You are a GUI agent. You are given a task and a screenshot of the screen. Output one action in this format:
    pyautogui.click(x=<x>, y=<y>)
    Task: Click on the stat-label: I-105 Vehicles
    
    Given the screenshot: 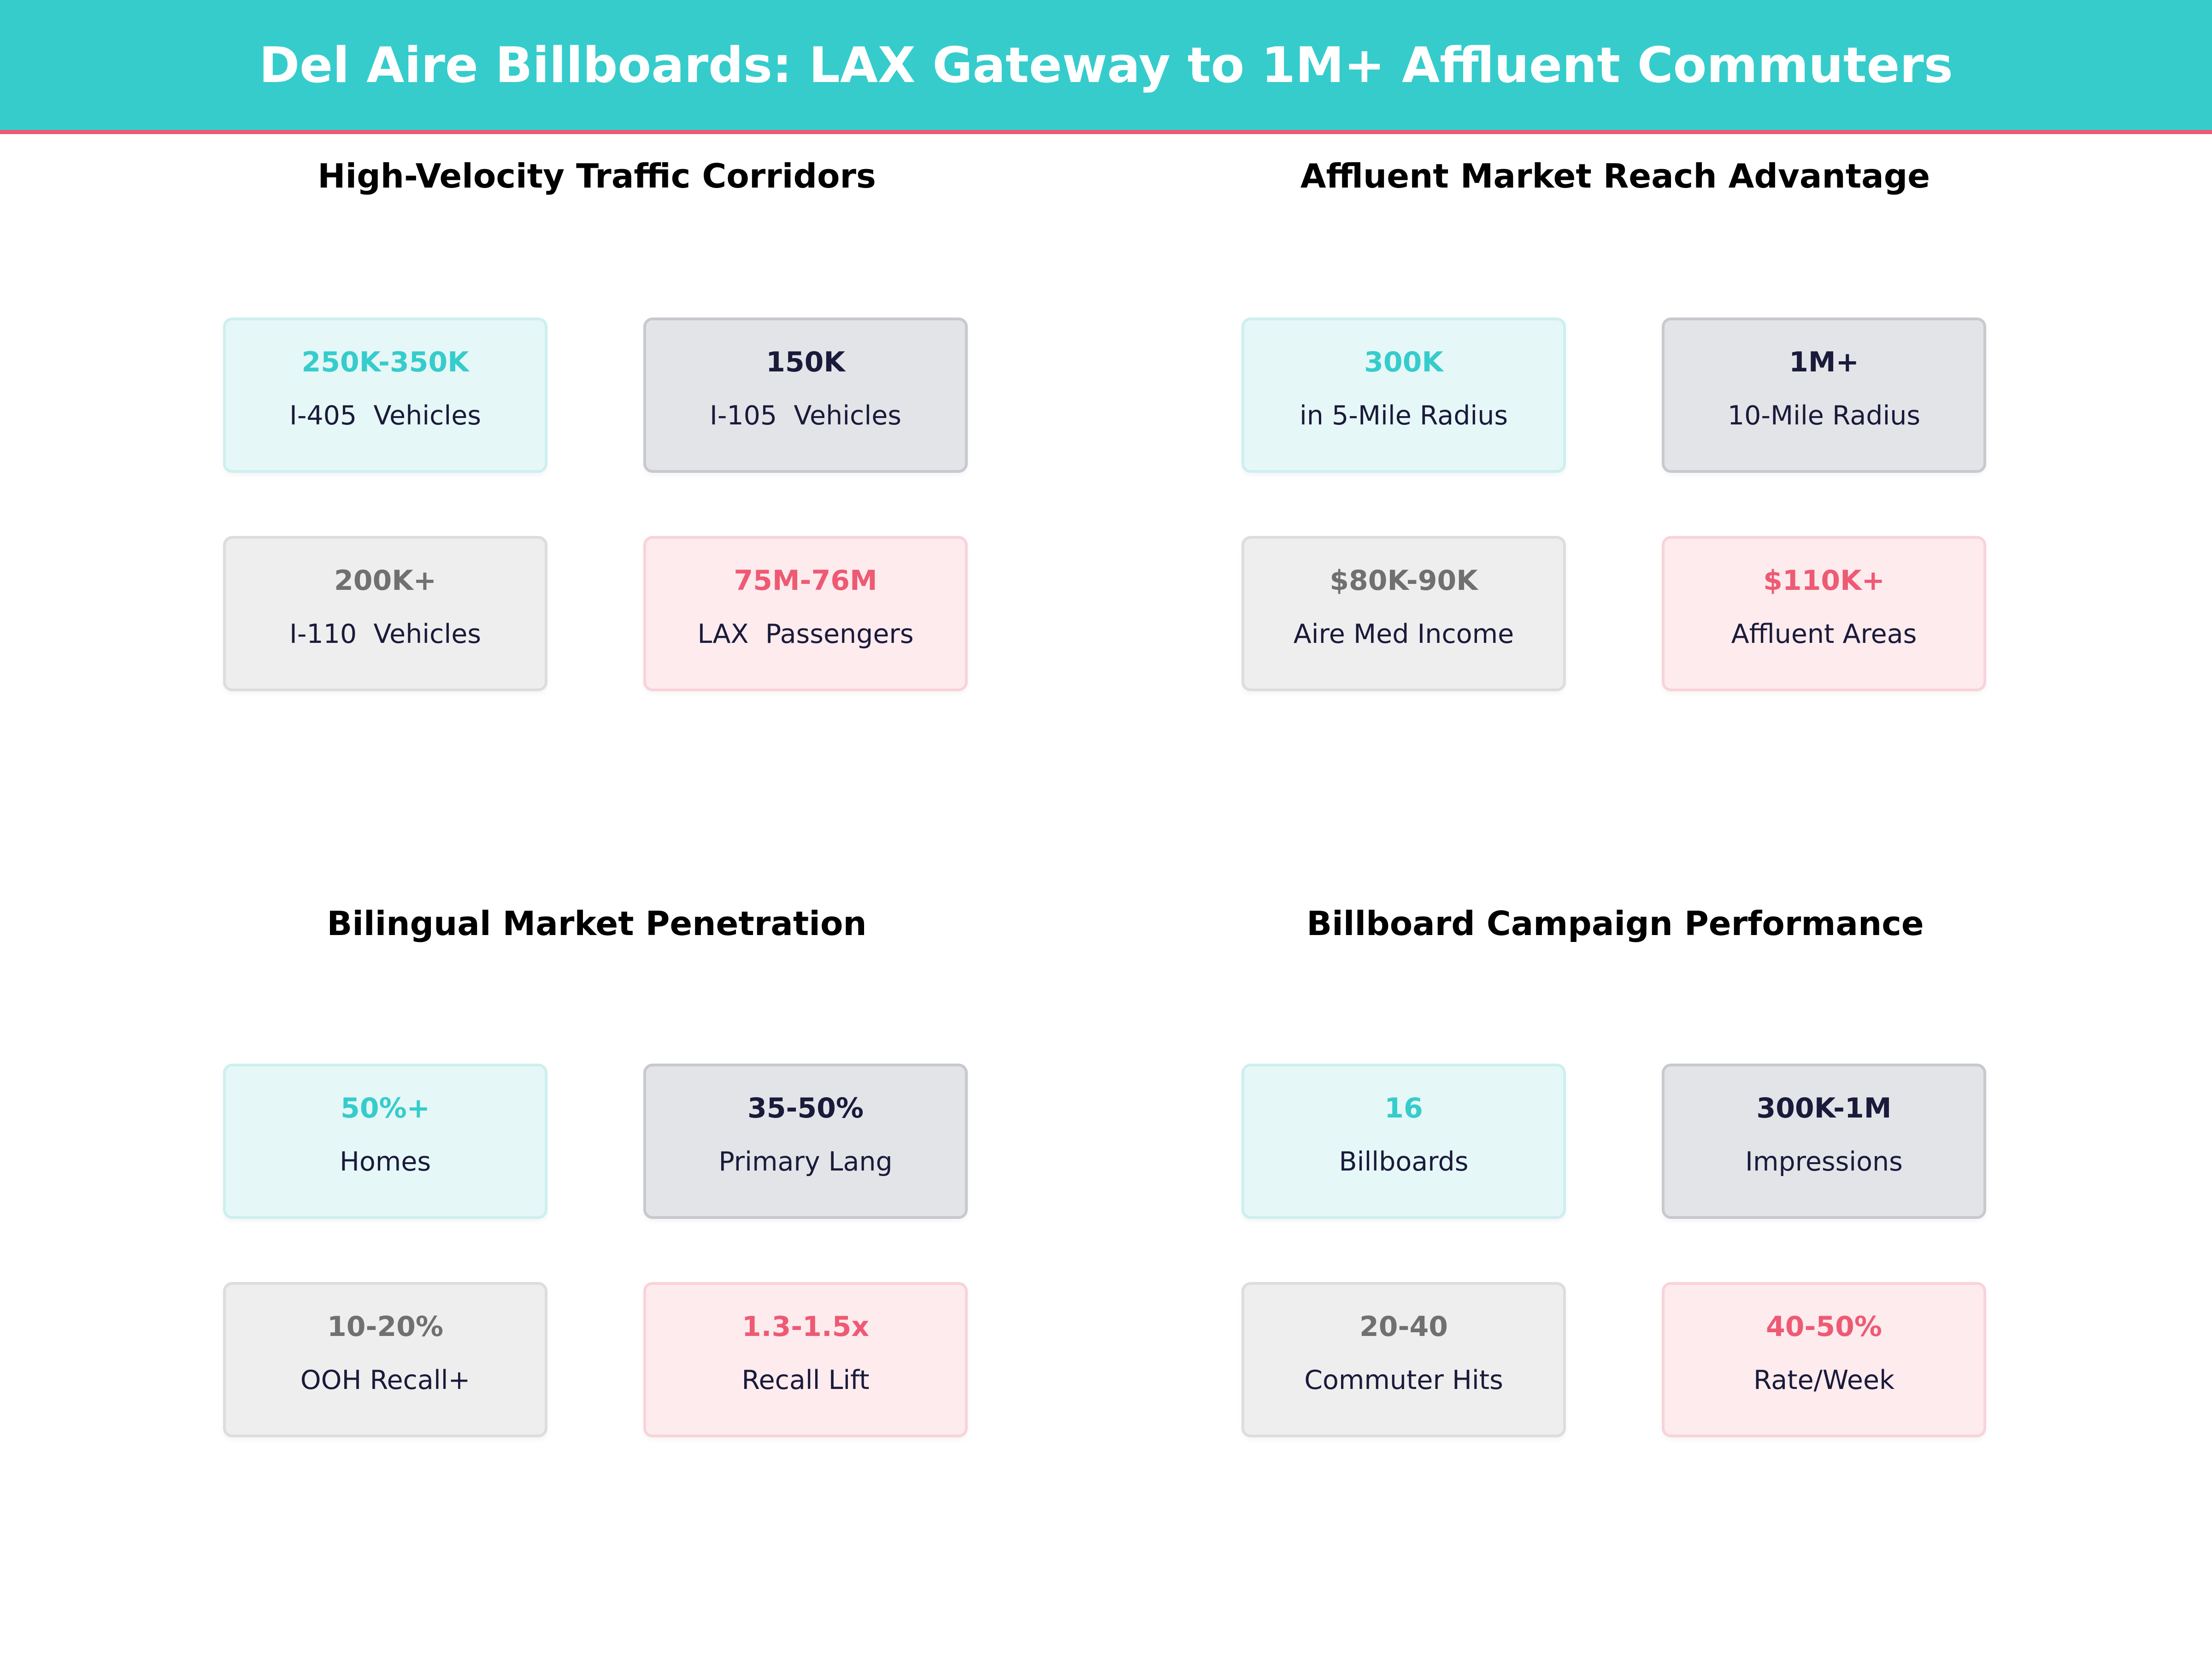 What is the action you would take?
    pyautogui.click(x=805, y=415)
    